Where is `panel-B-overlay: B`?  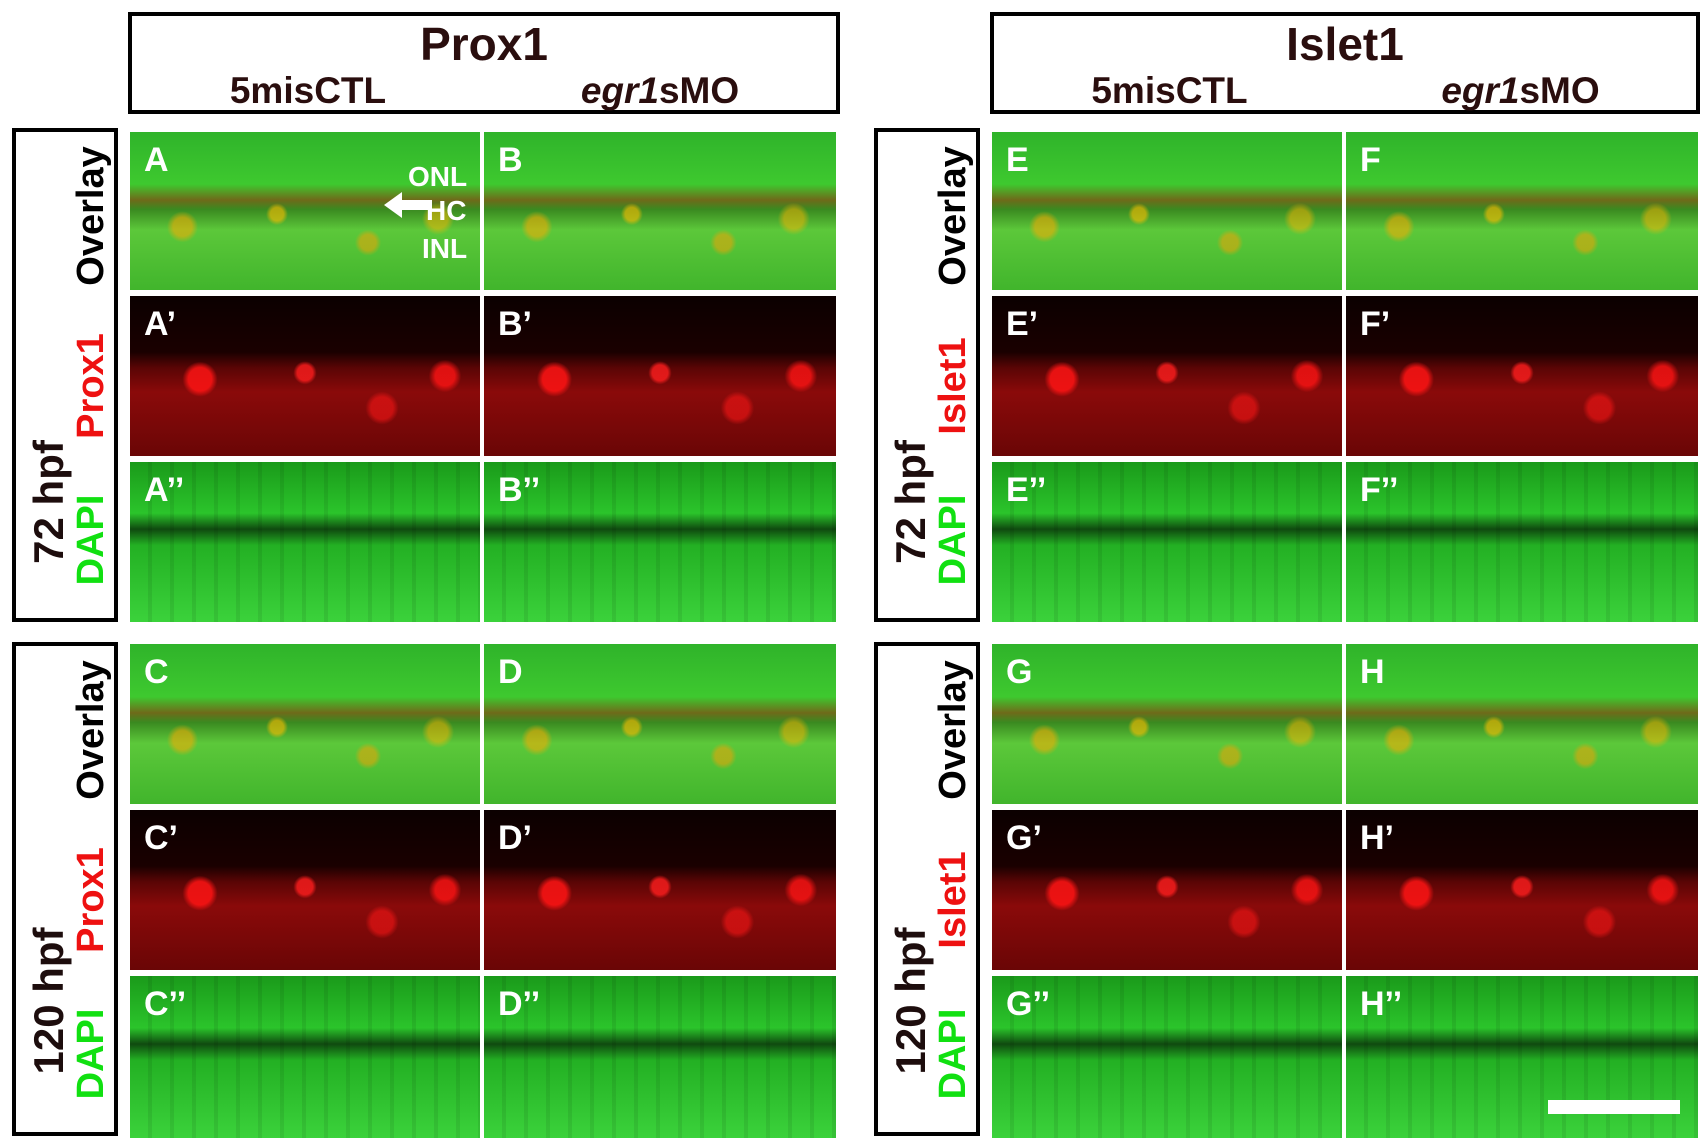
panel-B-overlay: B is located at coordinates (660, 211).